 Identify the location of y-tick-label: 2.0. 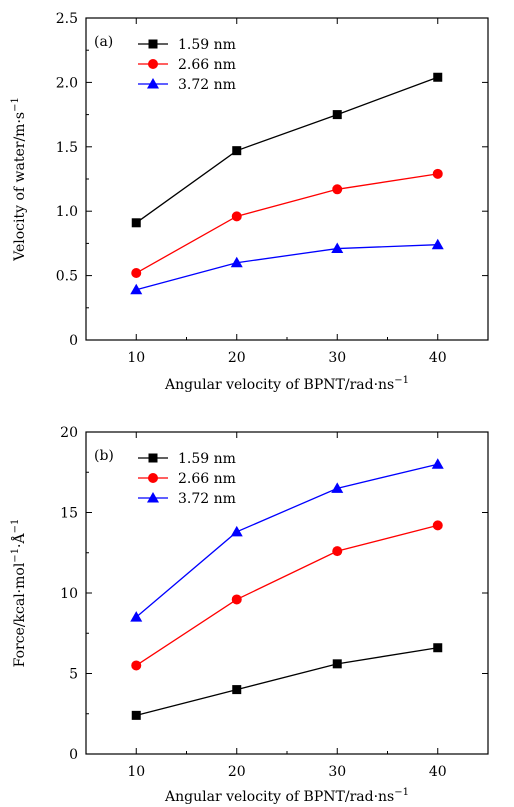
(67, 83).